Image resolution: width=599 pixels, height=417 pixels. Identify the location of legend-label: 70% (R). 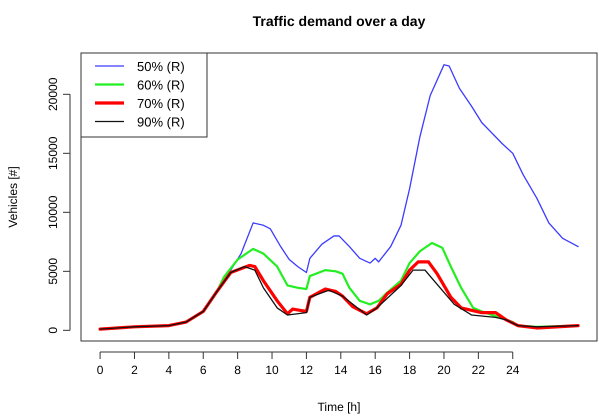
(161, 103).